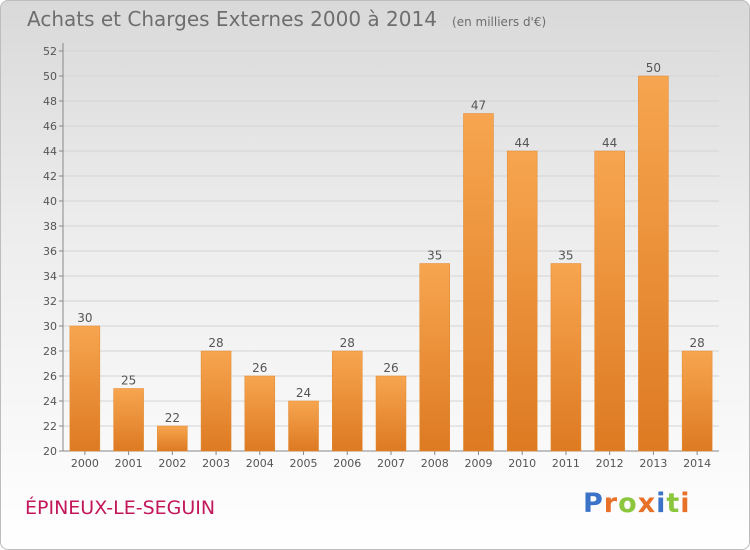 This screenshot has height=550, width=750. What do you see at coordinates (653, 263) in the screenshot?
I see `bar-2013` at bounding box center [653, 263].